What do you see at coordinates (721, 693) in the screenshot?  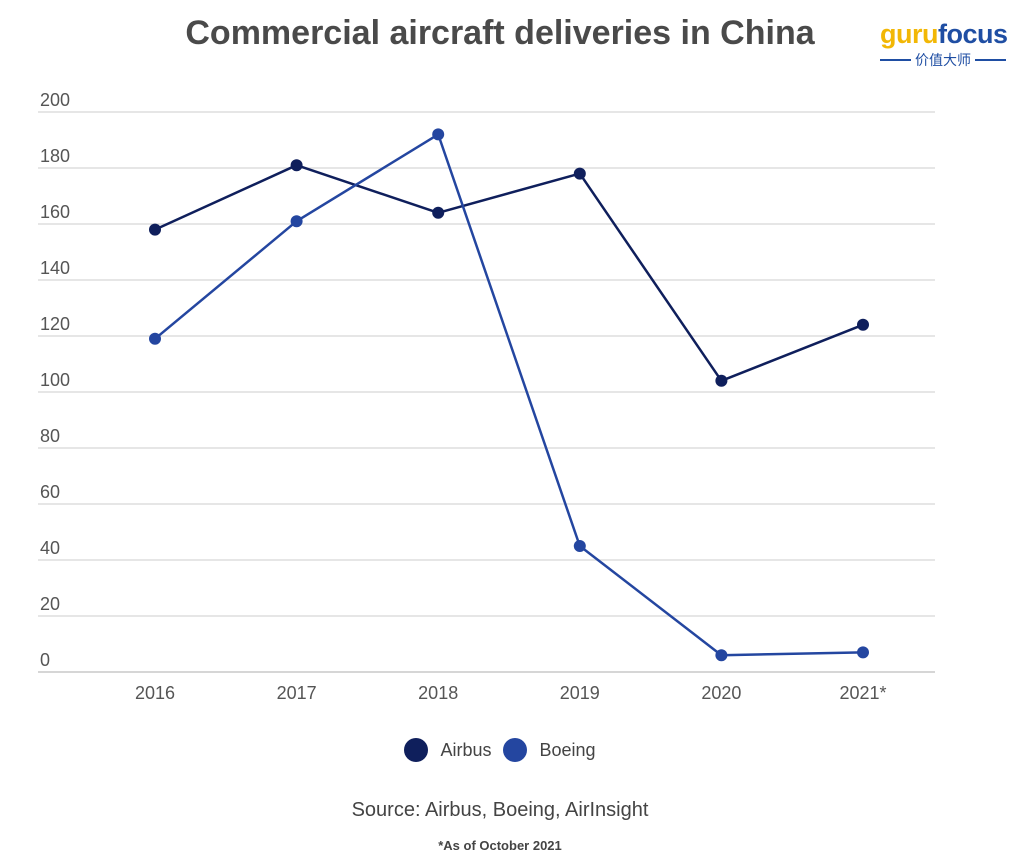 I see `x-tick-label-4: 2020` at bounding box center [721, 693].